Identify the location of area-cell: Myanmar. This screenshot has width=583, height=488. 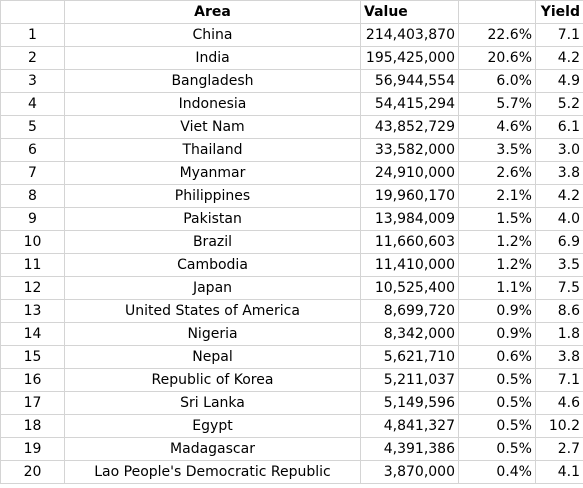
(212, 173).